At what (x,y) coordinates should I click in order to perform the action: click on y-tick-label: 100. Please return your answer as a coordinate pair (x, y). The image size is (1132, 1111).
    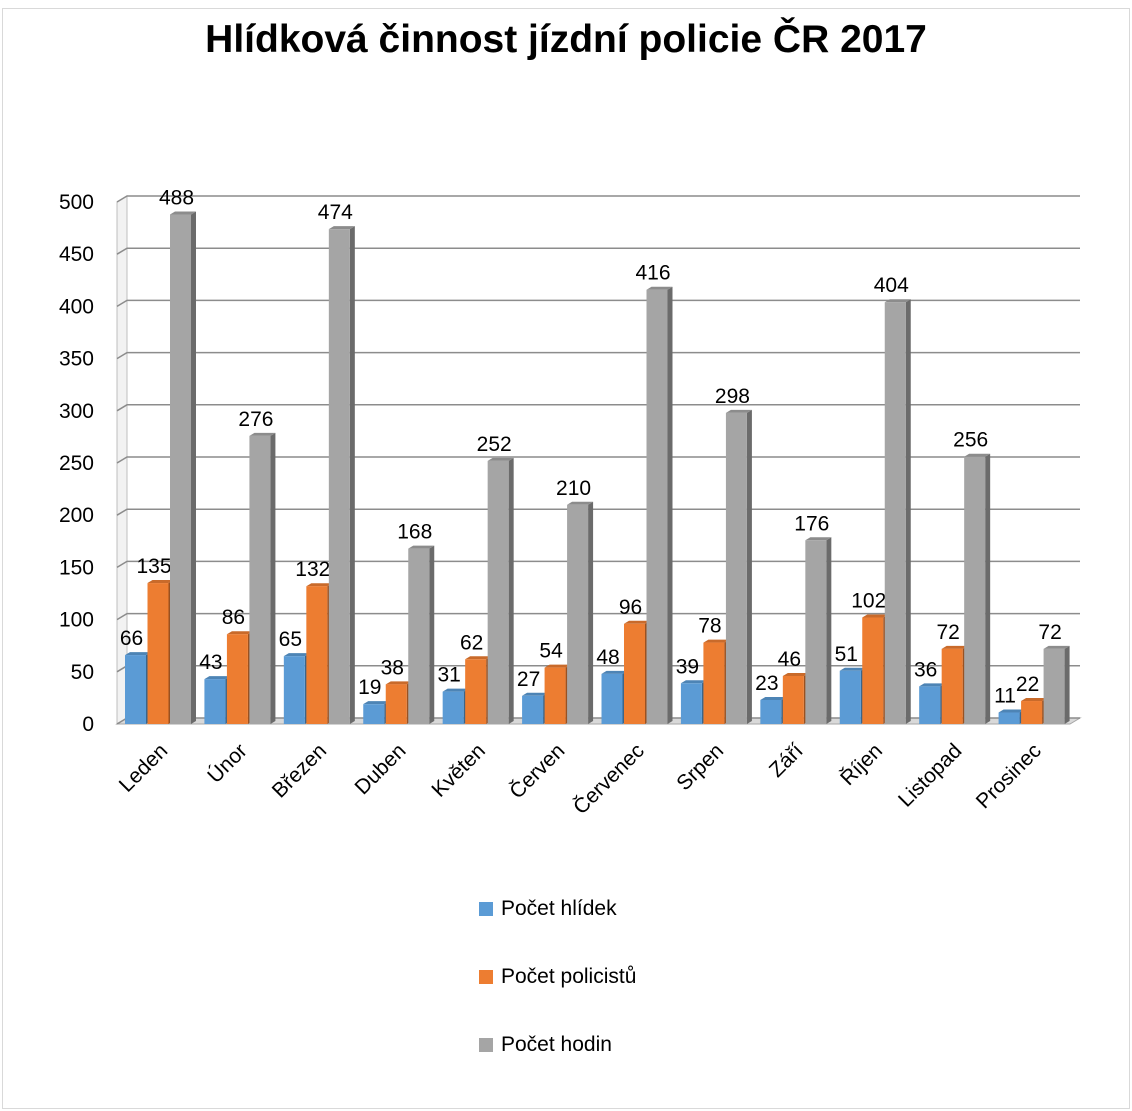
    Looking at the image, I should click on (76, 620).